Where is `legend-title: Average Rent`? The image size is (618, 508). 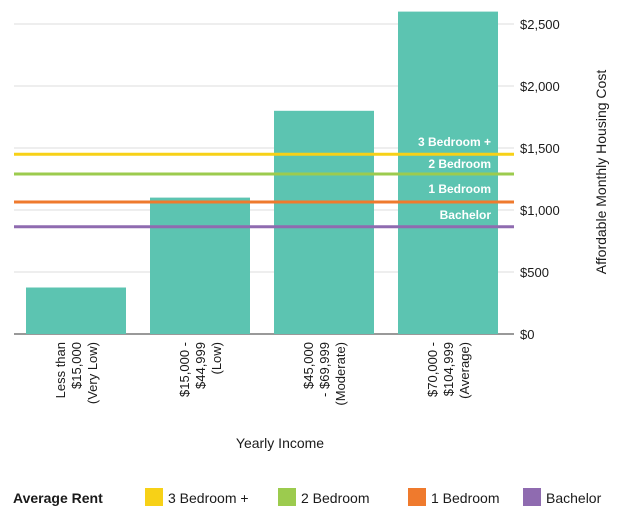 legend-title: Average Rent is located at coordinates (58, 498).